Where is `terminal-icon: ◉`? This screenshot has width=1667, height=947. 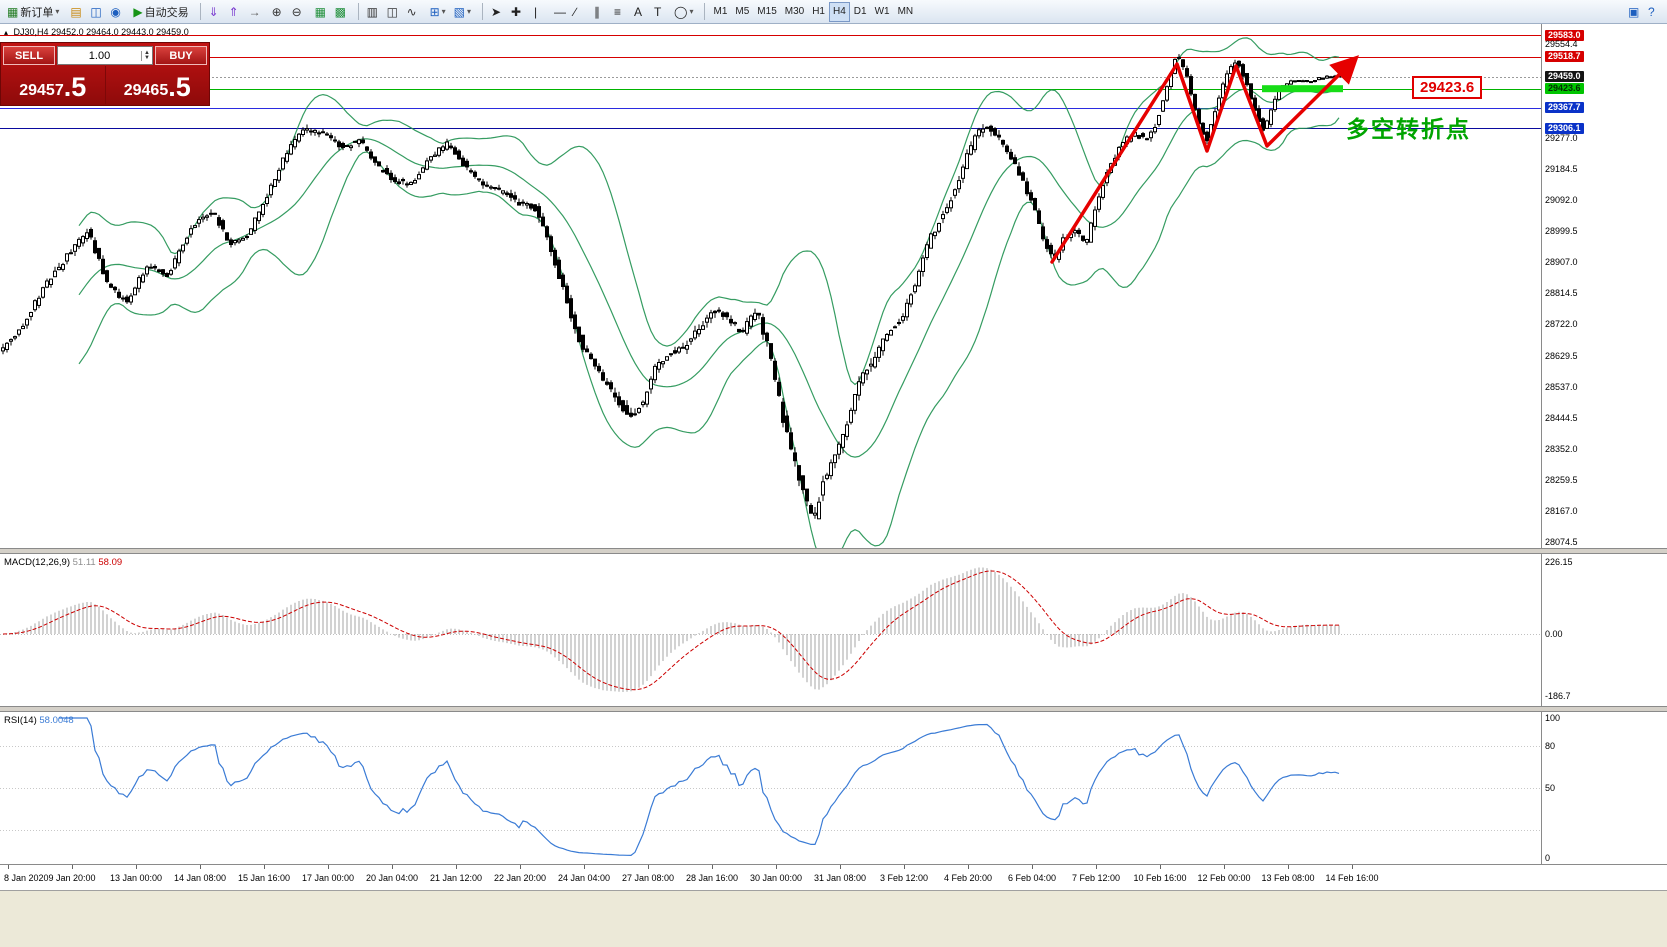
terminal-icon: ◉ is located at coordinates (116, 12).